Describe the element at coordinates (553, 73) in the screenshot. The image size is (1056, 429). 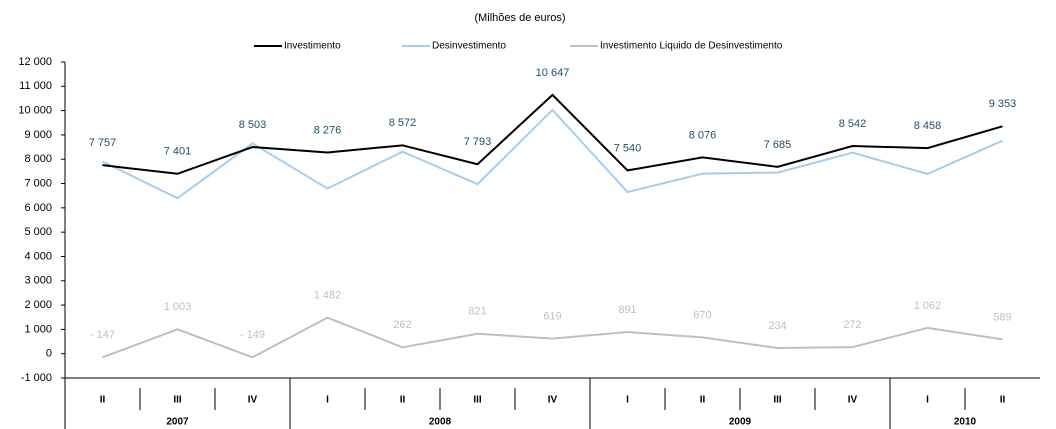
I see `data-label: 10 647` at that location.